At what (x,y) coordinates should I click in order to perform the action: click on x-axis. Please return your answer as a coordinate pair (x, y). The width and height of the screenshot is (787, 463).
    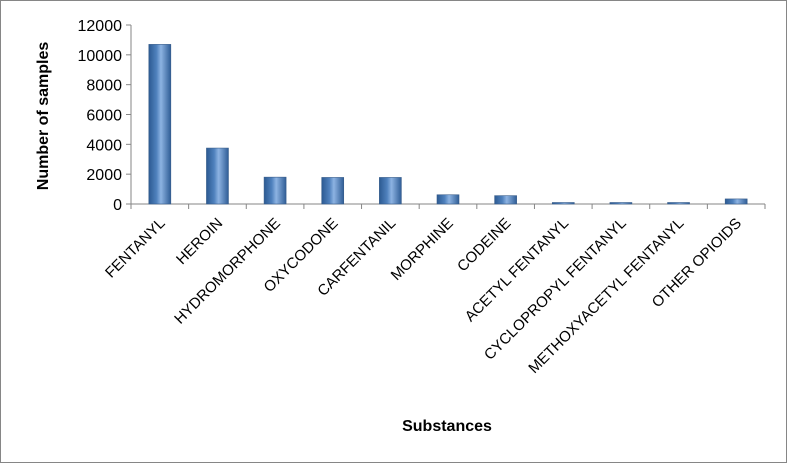
    Looking at the image, I should click on (448, 206).